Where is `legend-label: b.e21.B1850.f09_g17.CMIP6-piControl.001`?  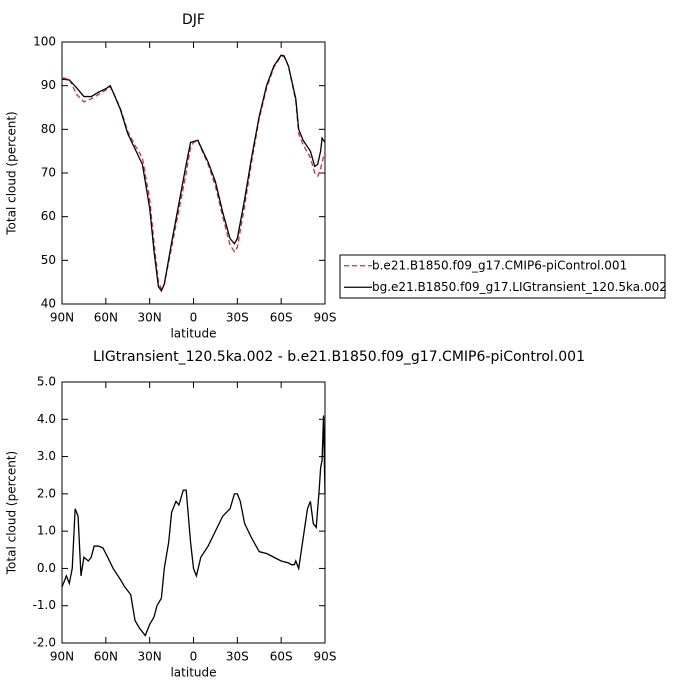 legend-label: b.e21.B1850.f09_g17.CMIP6-piControl.001 is located at coordinates (499, 265).